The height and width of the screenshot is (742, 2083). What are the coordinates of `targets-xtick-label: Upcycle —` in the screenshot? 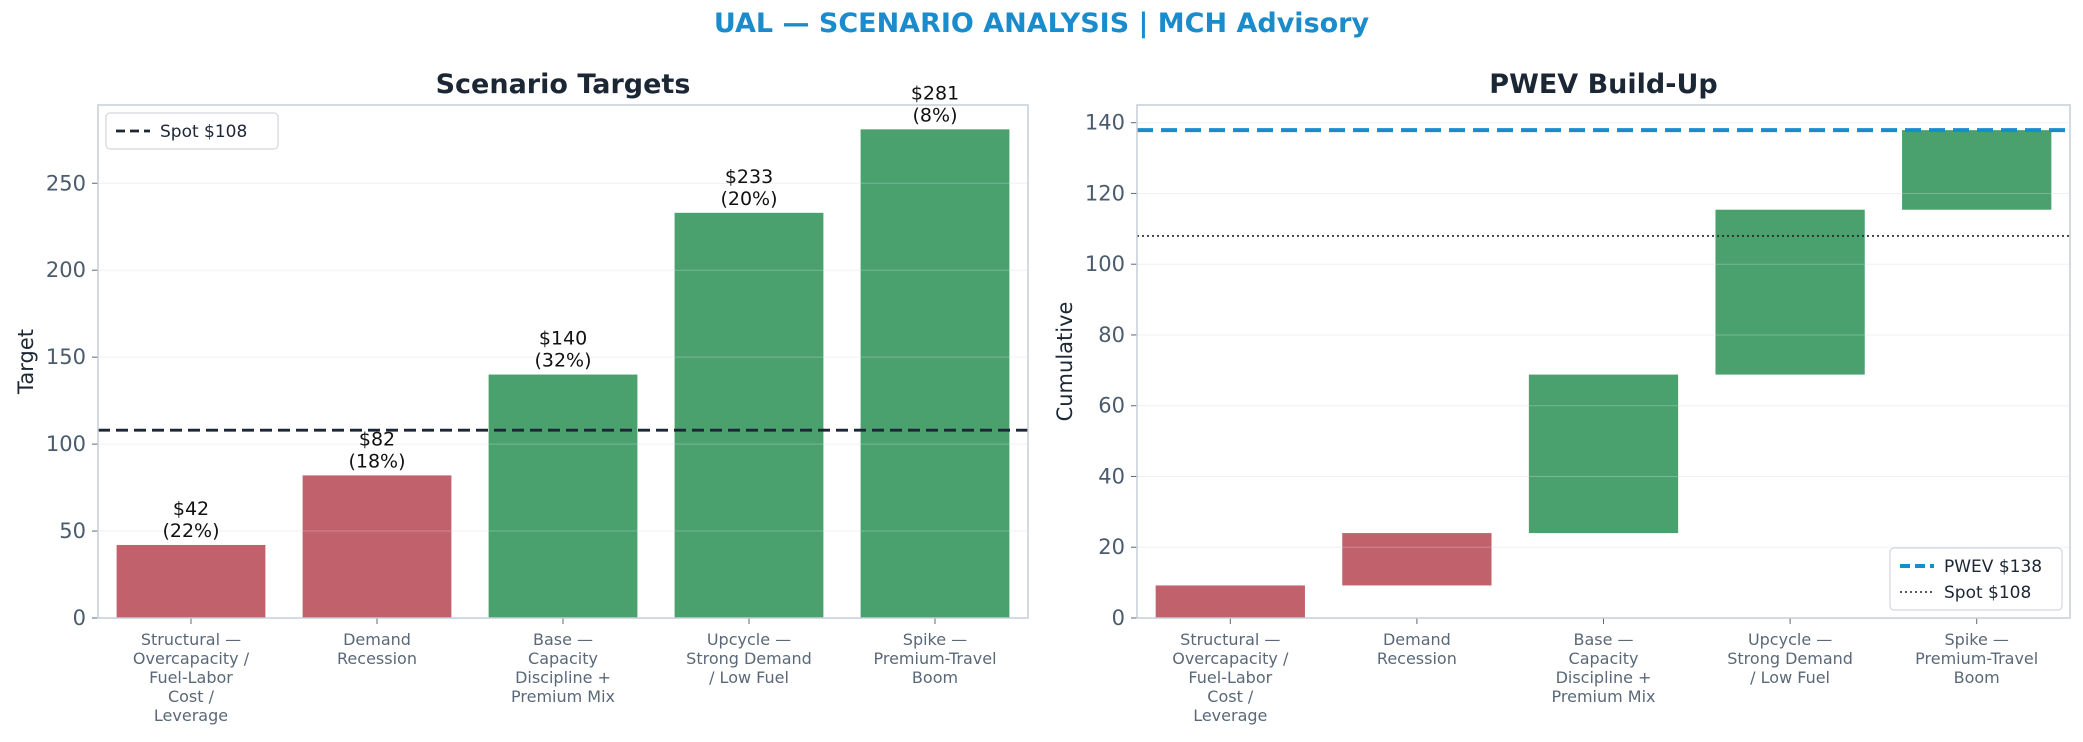 It's located at (749, 639).